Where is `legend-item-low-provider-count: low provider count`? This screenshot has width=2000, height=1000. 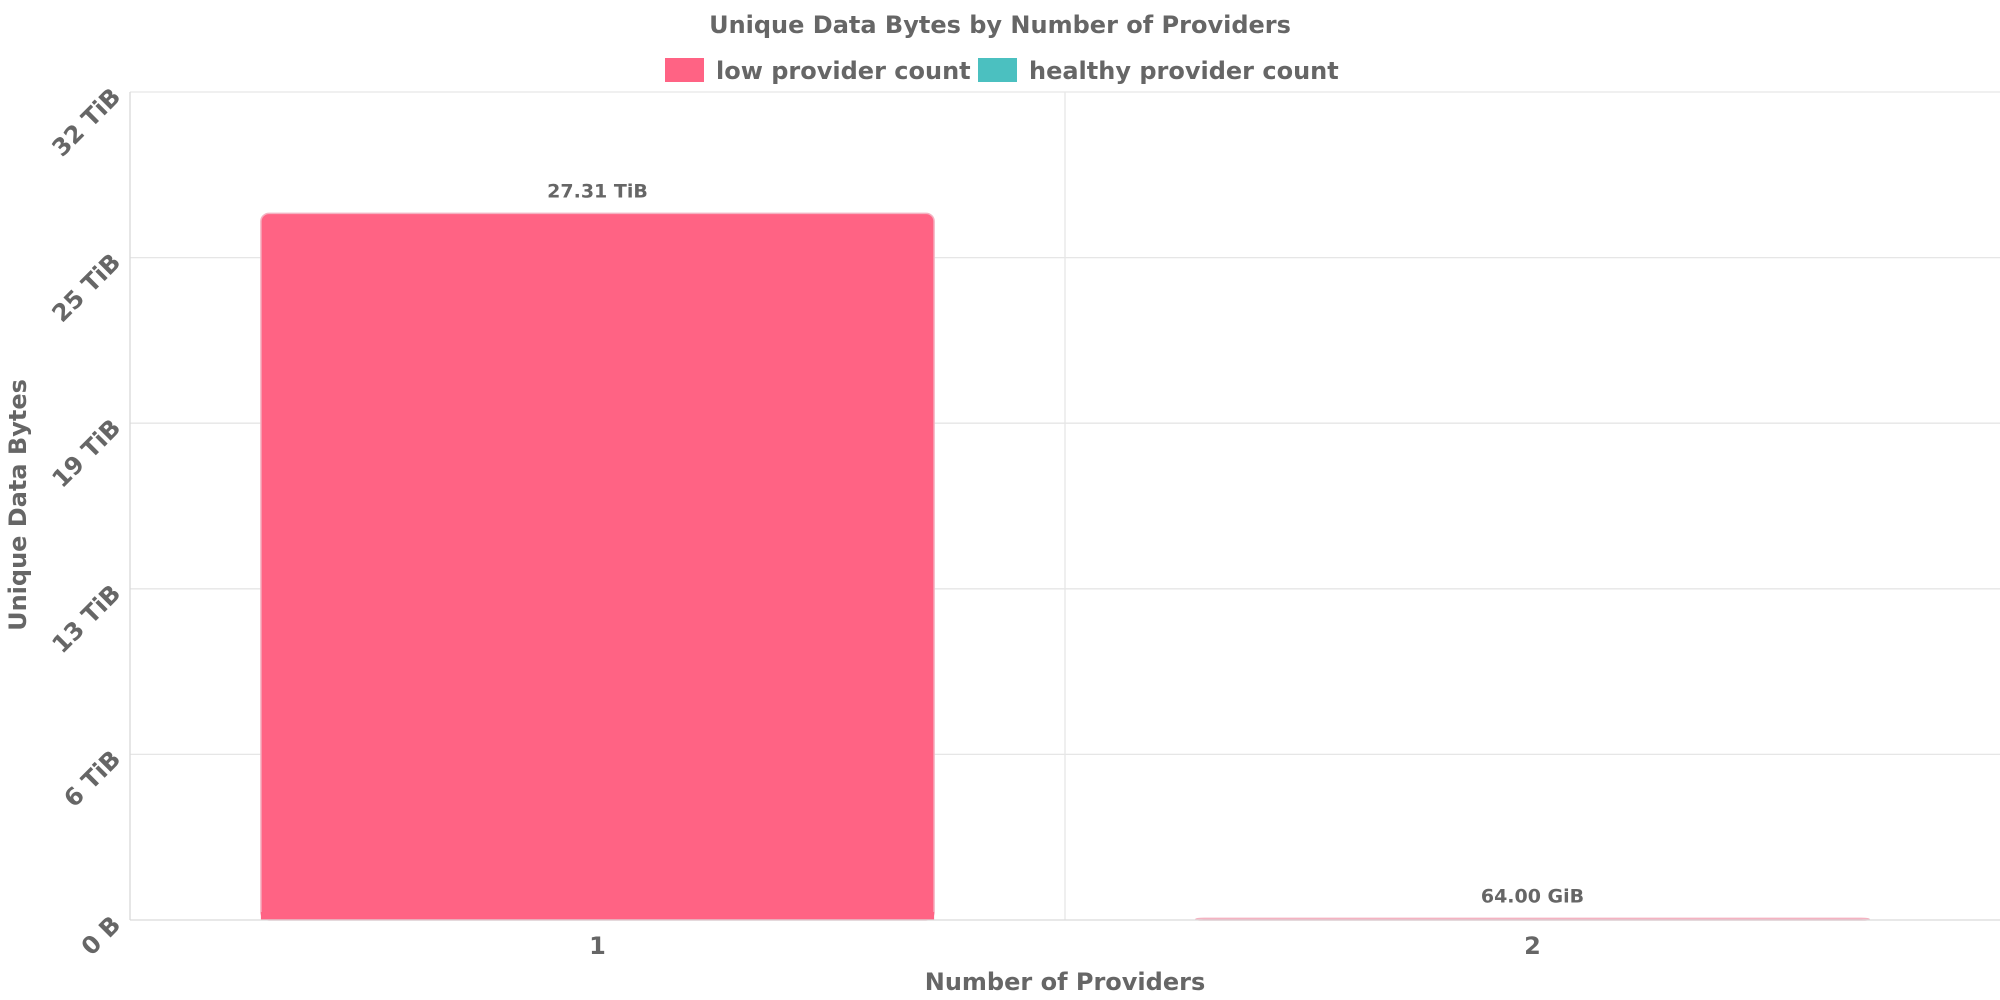
legend-item-low-provider-count: low provider count is located at coordinates (818, 71).